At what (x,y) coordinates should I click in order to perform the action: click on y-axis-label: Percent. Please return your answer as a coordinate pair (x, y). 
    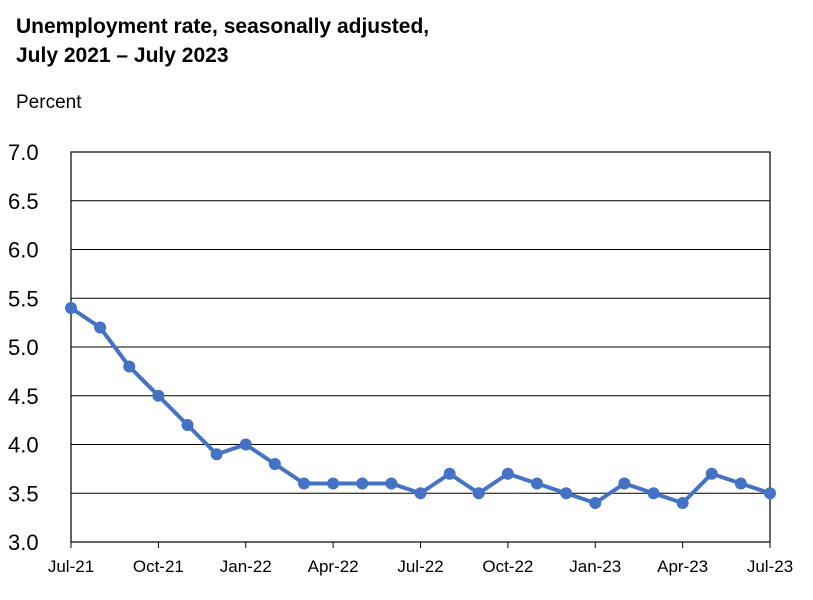
    Looking at the image, I should click on (49, 102).